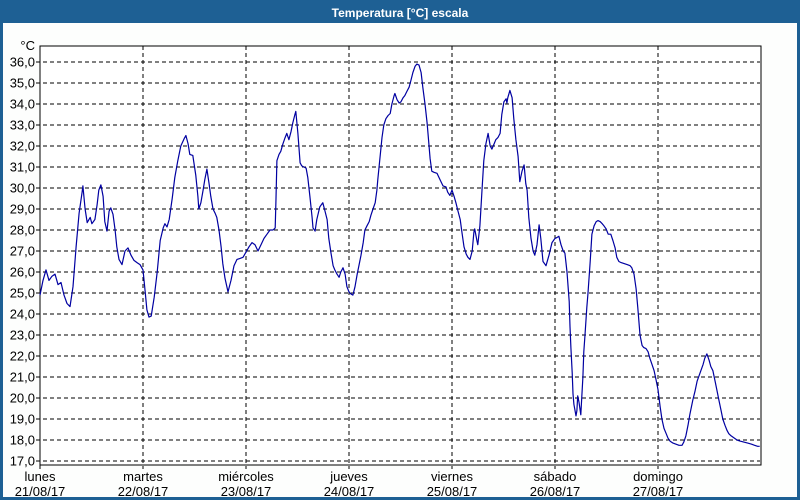 The width and height of the screenshot is (800, 500). What do you see at coordinates (22, 398) in the screenshot?
I see `y-tick-label: 20,0` at bounding box center [22, 398].